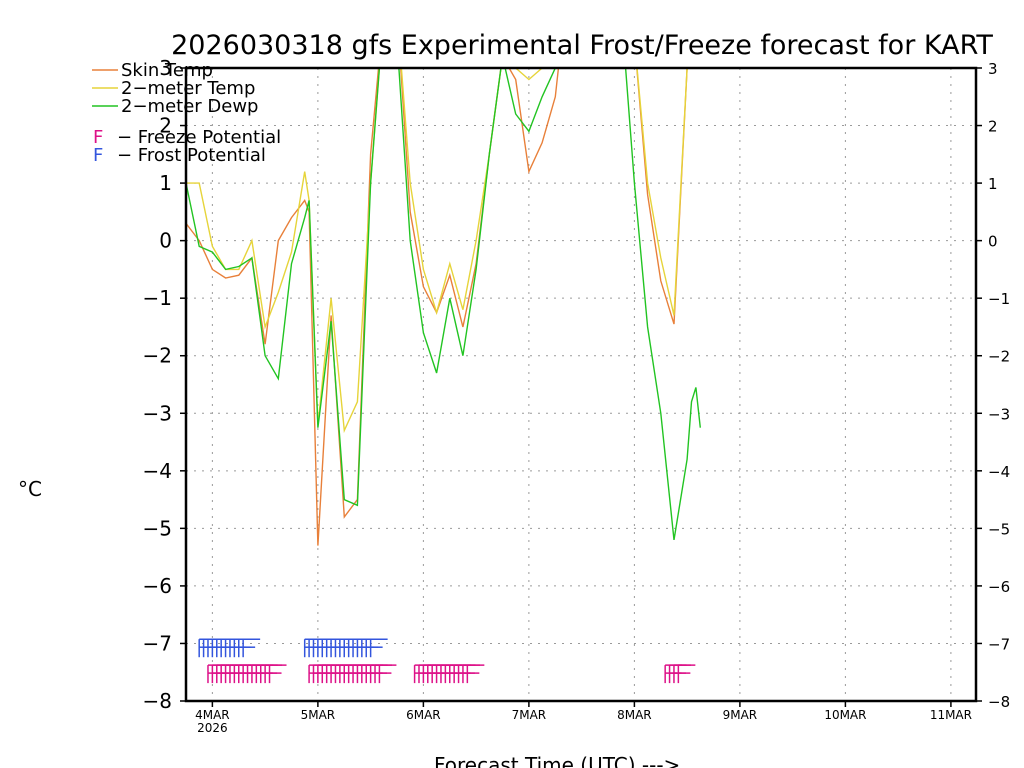 The width and height of the screenshot is (1024, 768). I want to click on y-tick-label-right: −7, so click(999, 644).